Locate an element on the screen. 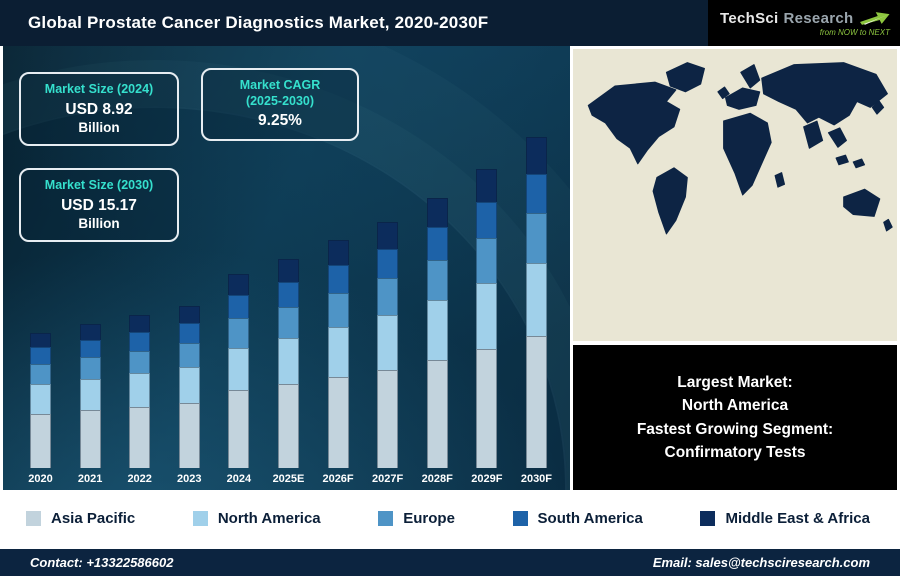 This screenshot has width=900, height=576. bar-column-2021: 2021 is located at coordinates (90, 404).